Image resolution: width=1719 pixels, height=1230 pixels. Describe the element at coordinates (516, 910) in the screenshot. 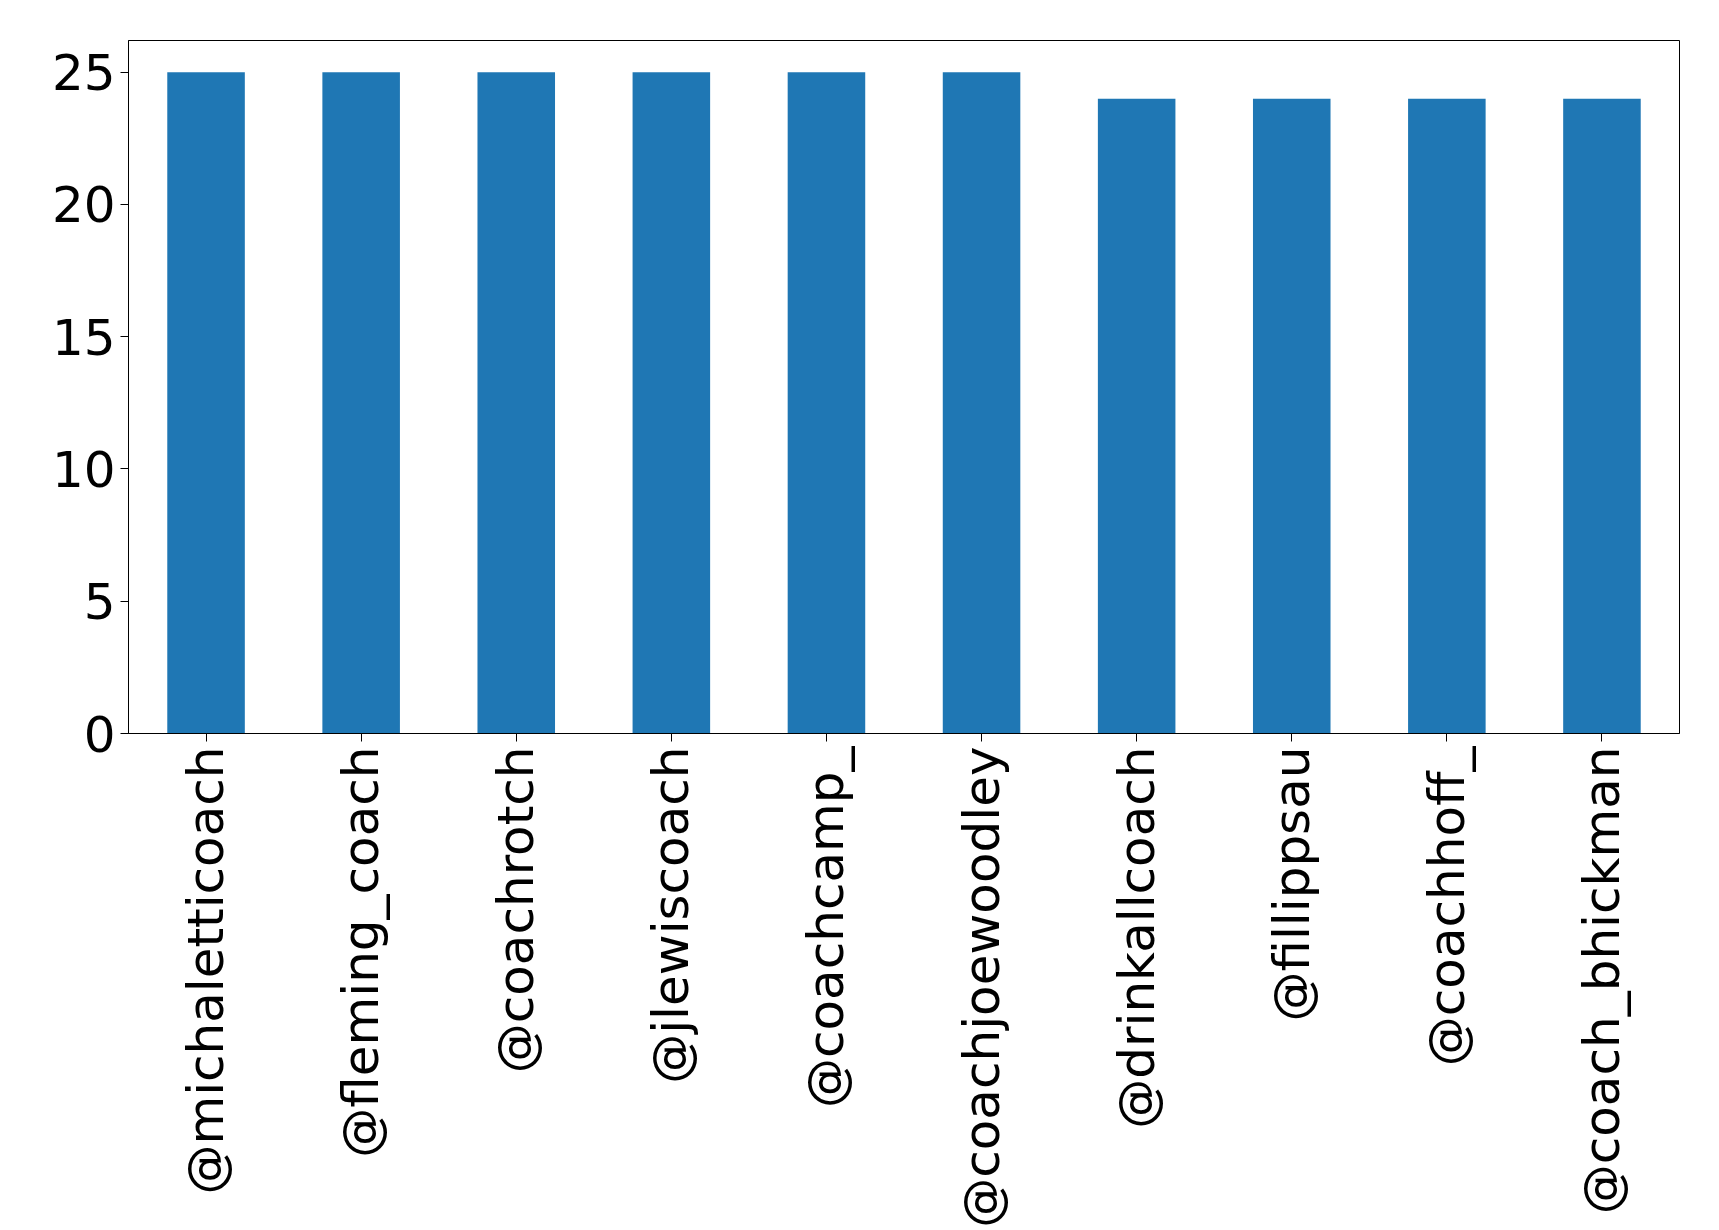

I see `x-tick-label: @coachrotch` at that location.